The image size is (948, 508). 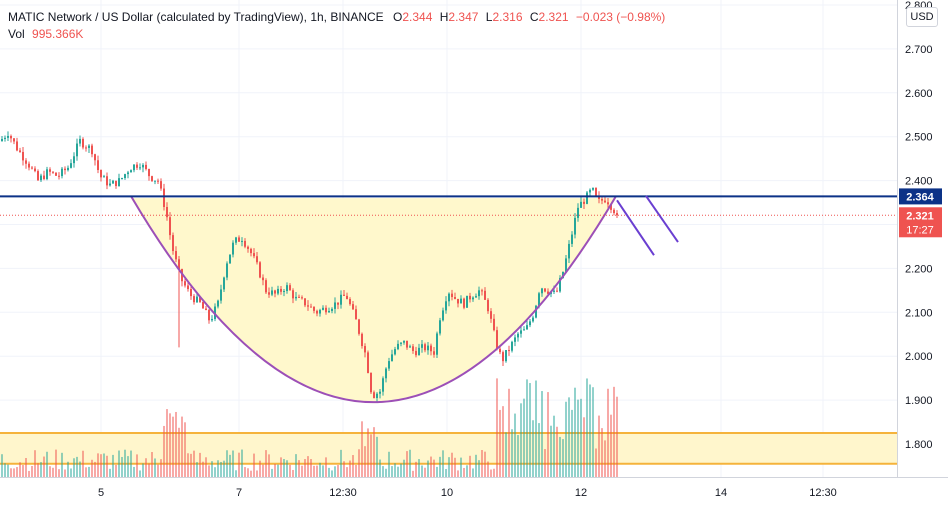 What do you see at coordinates (444, 17) in the screenshot?
I see `high-label: H` at bounding box center [444, 17].